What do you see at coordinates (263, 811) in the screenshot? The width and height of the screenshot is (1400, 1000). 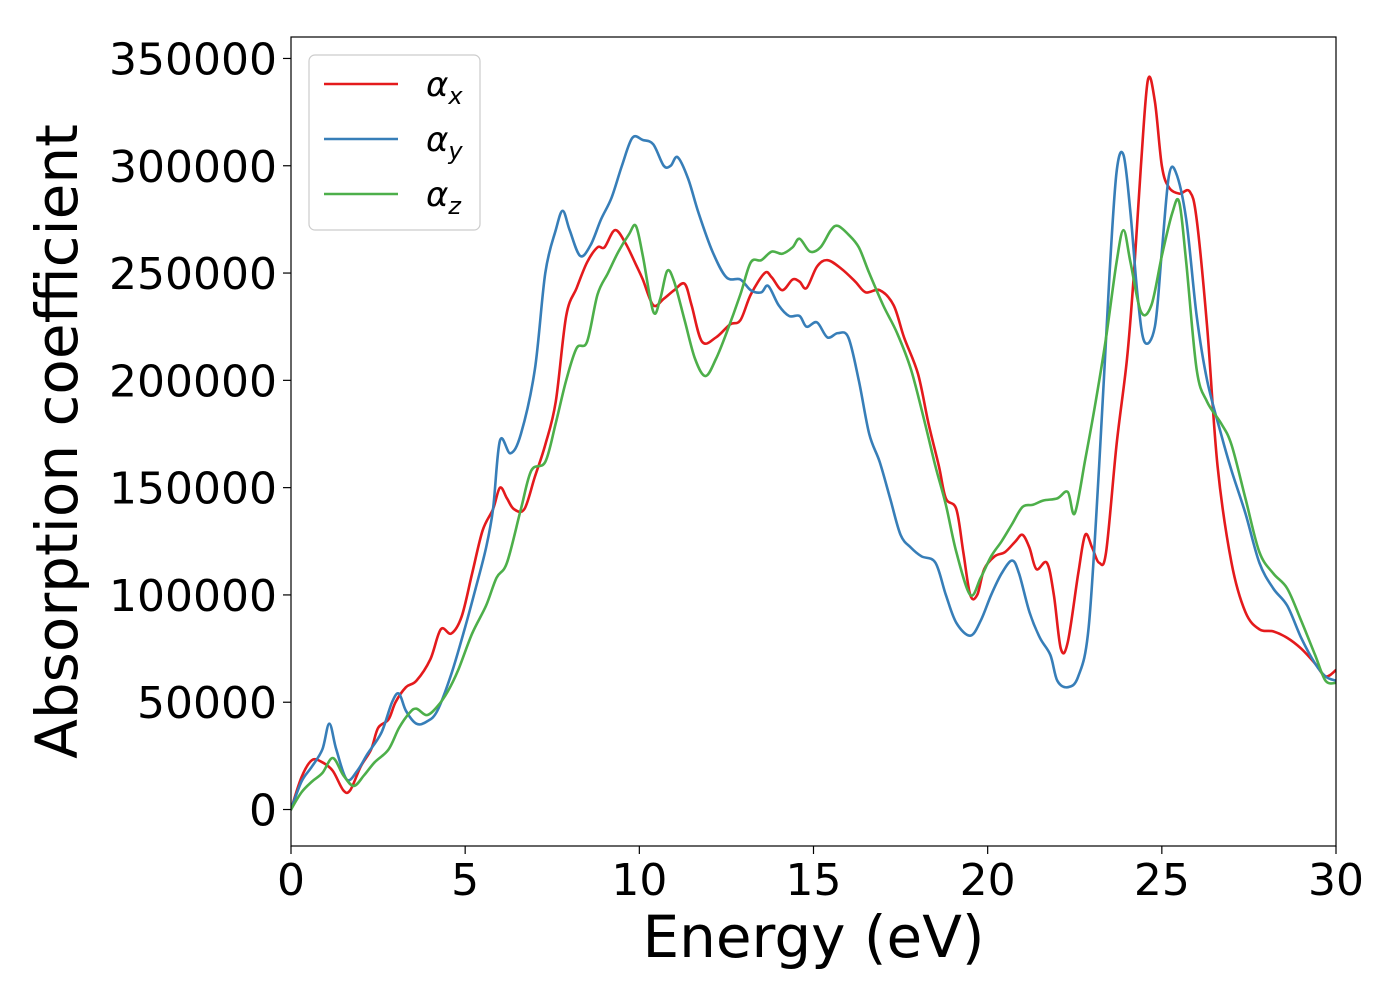 I see `y-tick-label: 0` at bounding box center [263, 811].